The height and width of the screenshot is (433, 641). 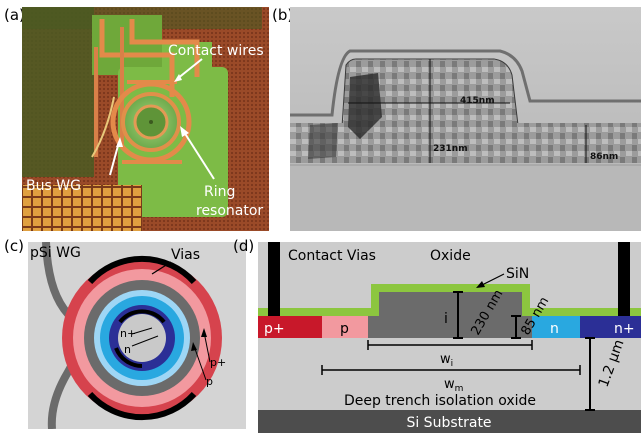 I want to click on bus-wg-label: Bus WG, so click(x=53, y=186).